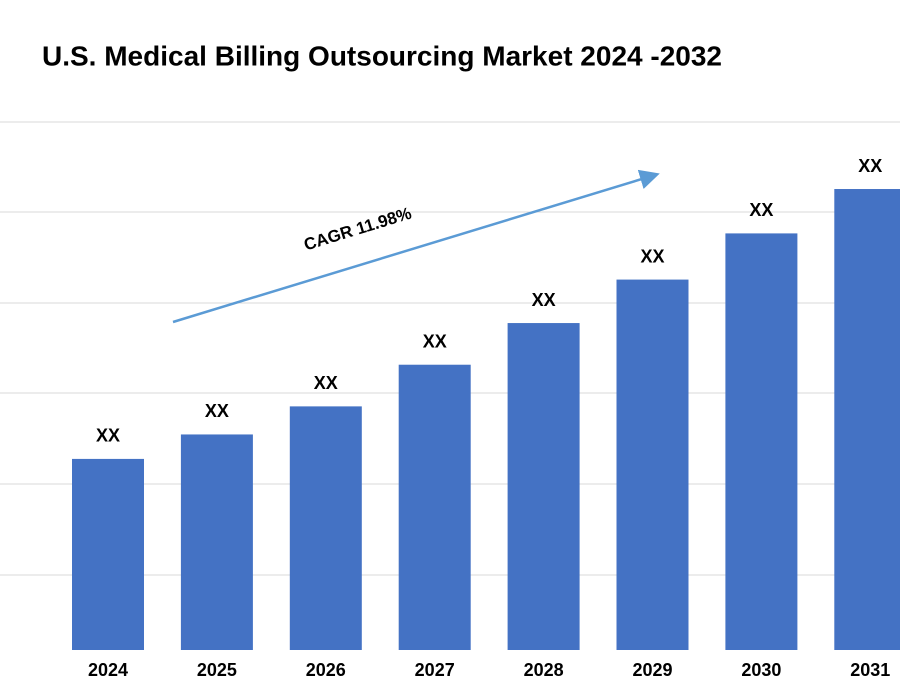 This screenshot has height=700, width=900. What do you see at coordinates (870, 670) in the screenshot?
I see `x-tick-label: 2031` at bounding box center [870, 670].